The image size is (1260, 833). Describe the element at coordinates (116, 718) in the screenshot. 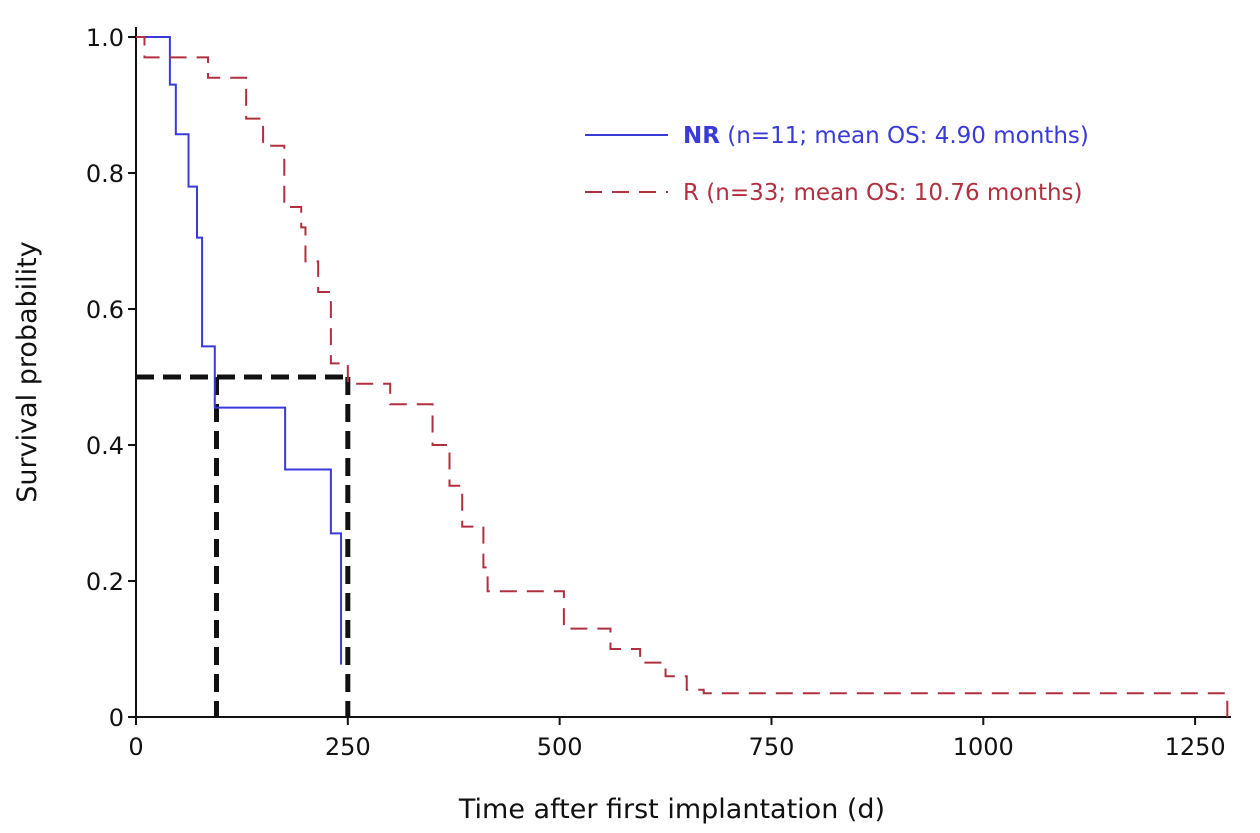

I see `y-tick-label: 0` at that location.